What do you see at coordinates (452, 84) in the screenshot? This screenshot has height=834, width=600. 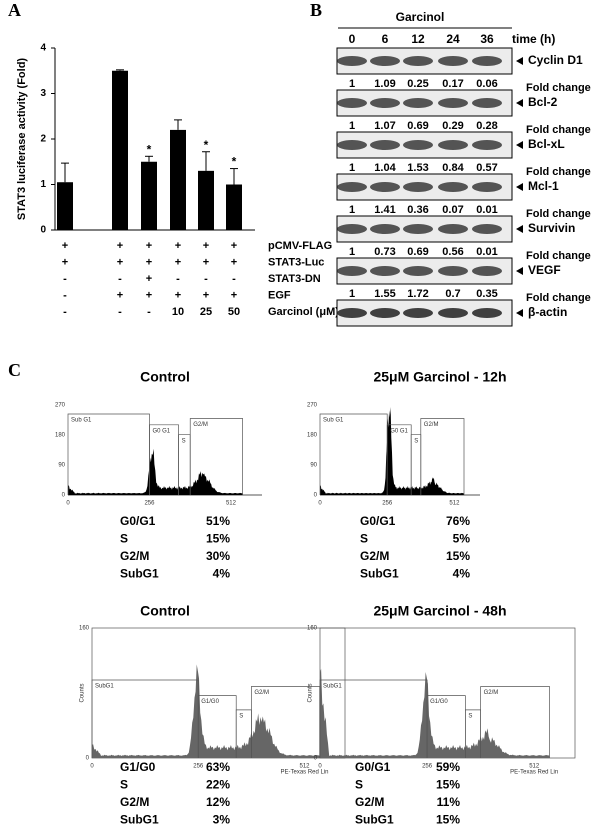 I see `fold-change: 0.17` at bounding box center [452, 84].